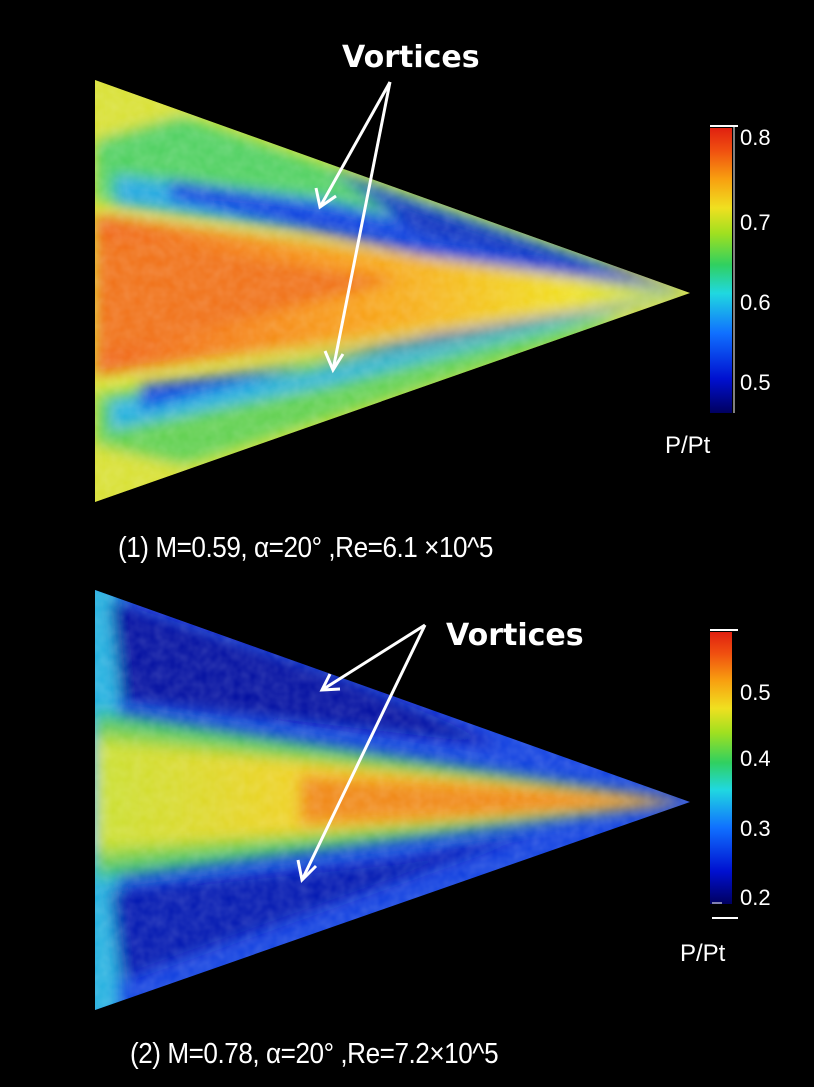  Describe the element at coordinates (703, 953) in the screenshot. I see `colorbar-title-2: P/Pt` at that location.